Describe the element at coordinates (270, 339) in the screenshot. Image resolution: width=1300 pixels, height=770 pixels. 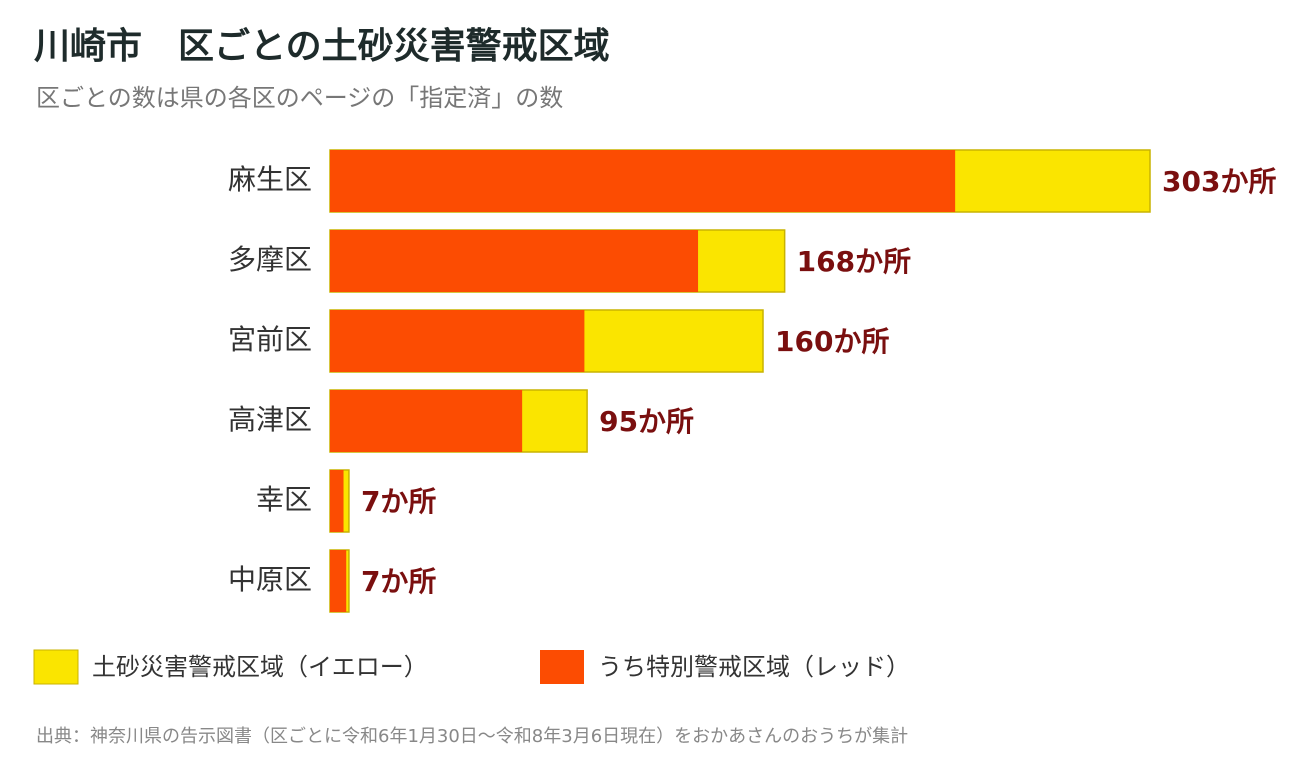
I see `y-tick-label: 宮前区` at that location.